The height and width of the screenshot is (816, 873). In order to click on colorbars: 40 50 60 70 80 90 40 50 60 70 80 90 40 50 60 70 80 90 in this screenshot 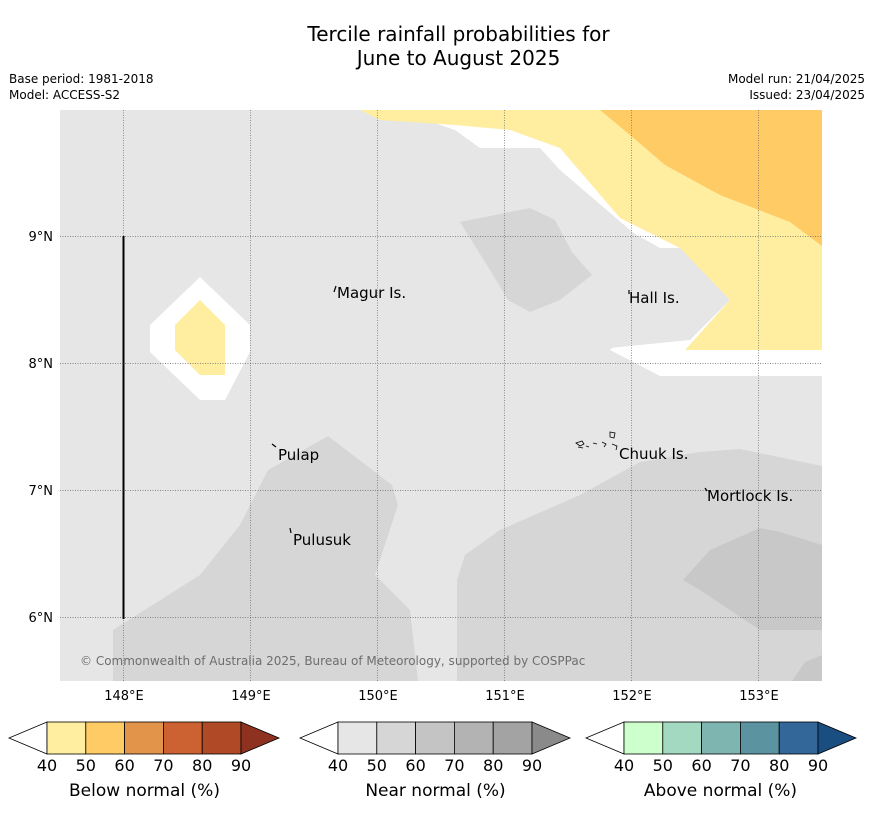, I will do `click(432, 748)`.